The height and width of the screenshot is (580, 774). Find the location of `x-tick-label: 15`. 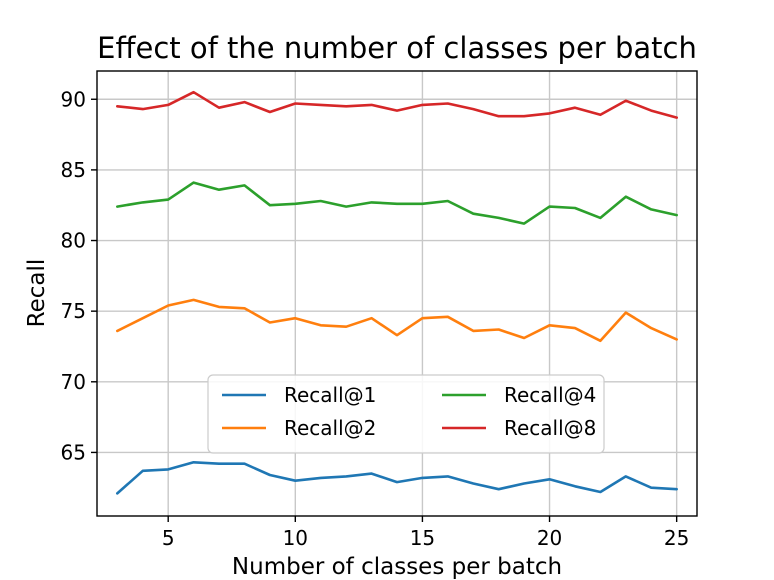

x-tick-label: 15 is located at coordinates (422, 538).